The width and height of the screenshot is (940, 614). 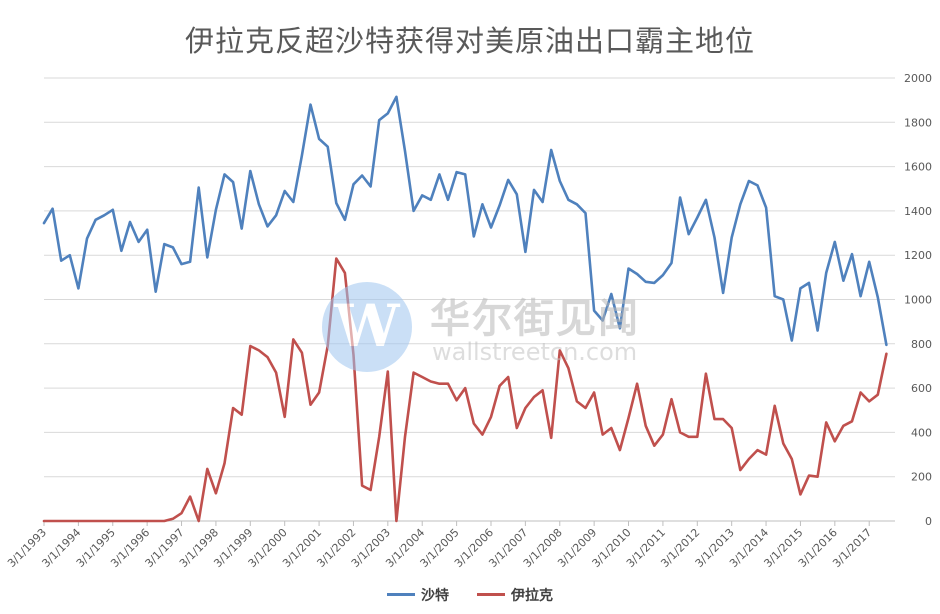 I want to click on chart-title: 伊拉克反超沙特获得对美原油出口霸主地位, so click(x=469, y=41).